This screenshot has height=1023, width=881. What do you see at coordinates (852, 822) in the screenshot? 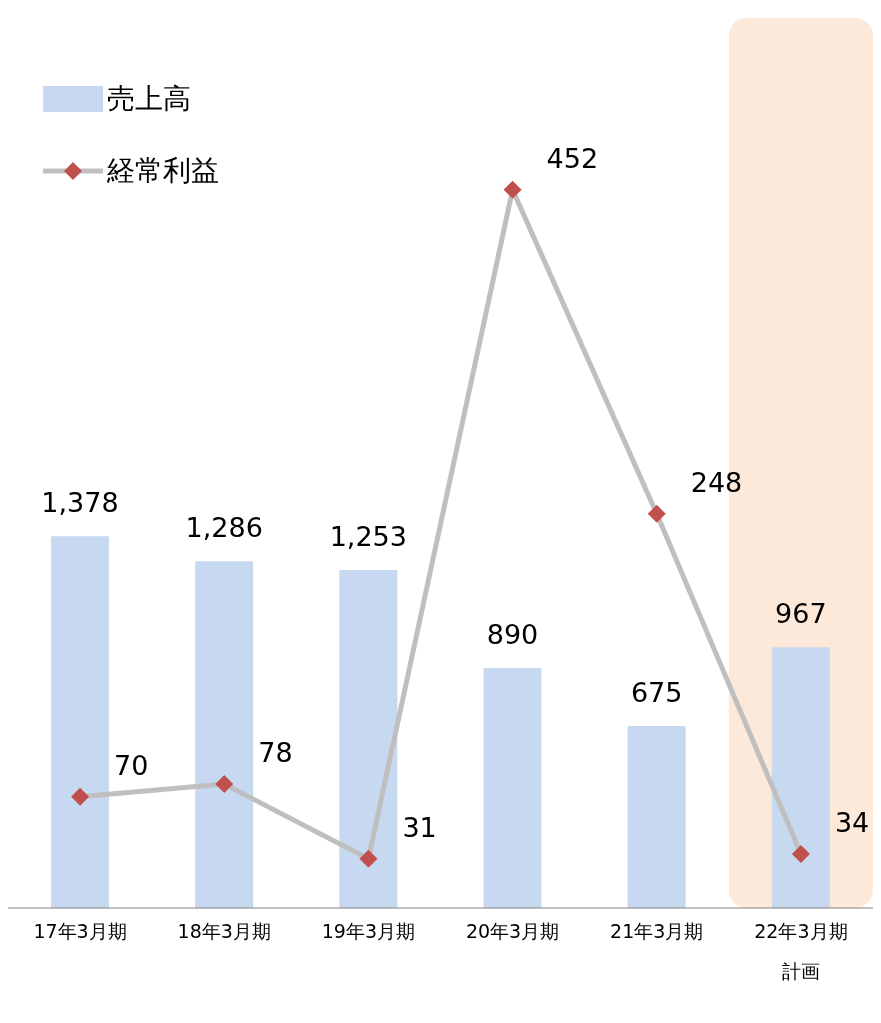
I see `data-label: 34` at bounding box center [852, 822].